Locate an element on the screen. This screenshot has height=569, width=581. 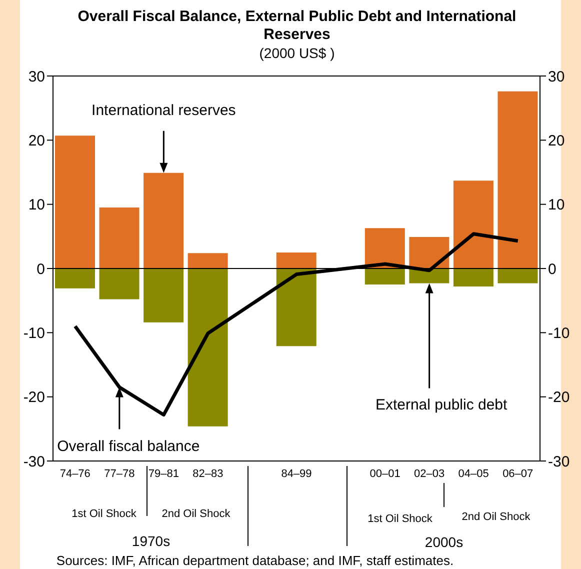
x-tick-label: 82–83 is located at coordinates (208, 474).